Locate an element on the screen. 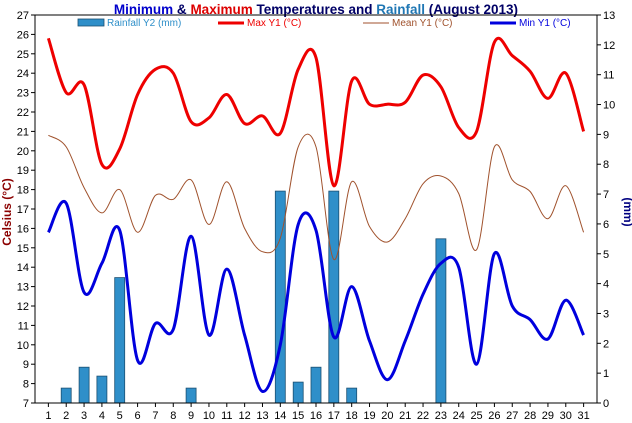 This screenshot has width=632, height=423. x-tick-label: 16 is located at coordinates (316, 416).